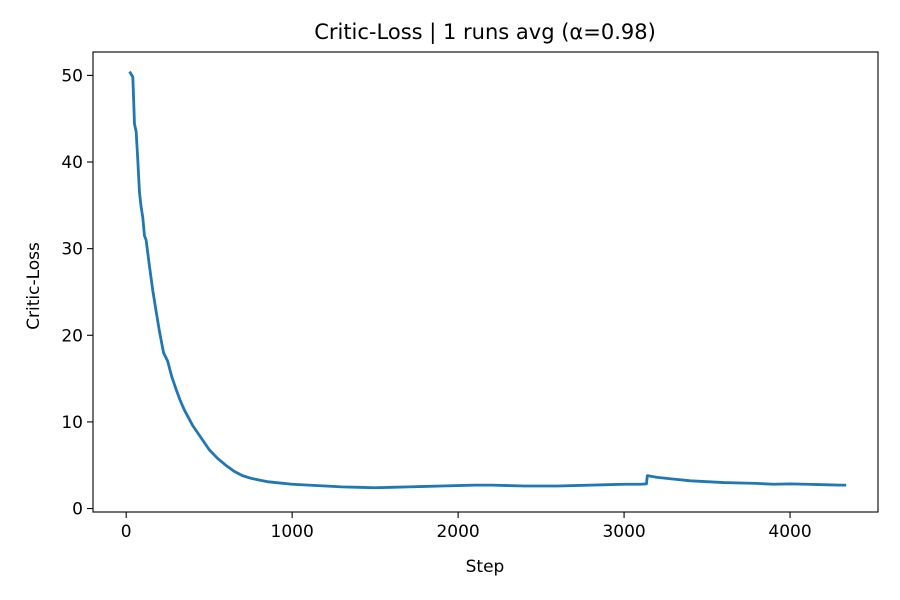  I want to click on y-tick-label-0: 0, so click(77, 510).